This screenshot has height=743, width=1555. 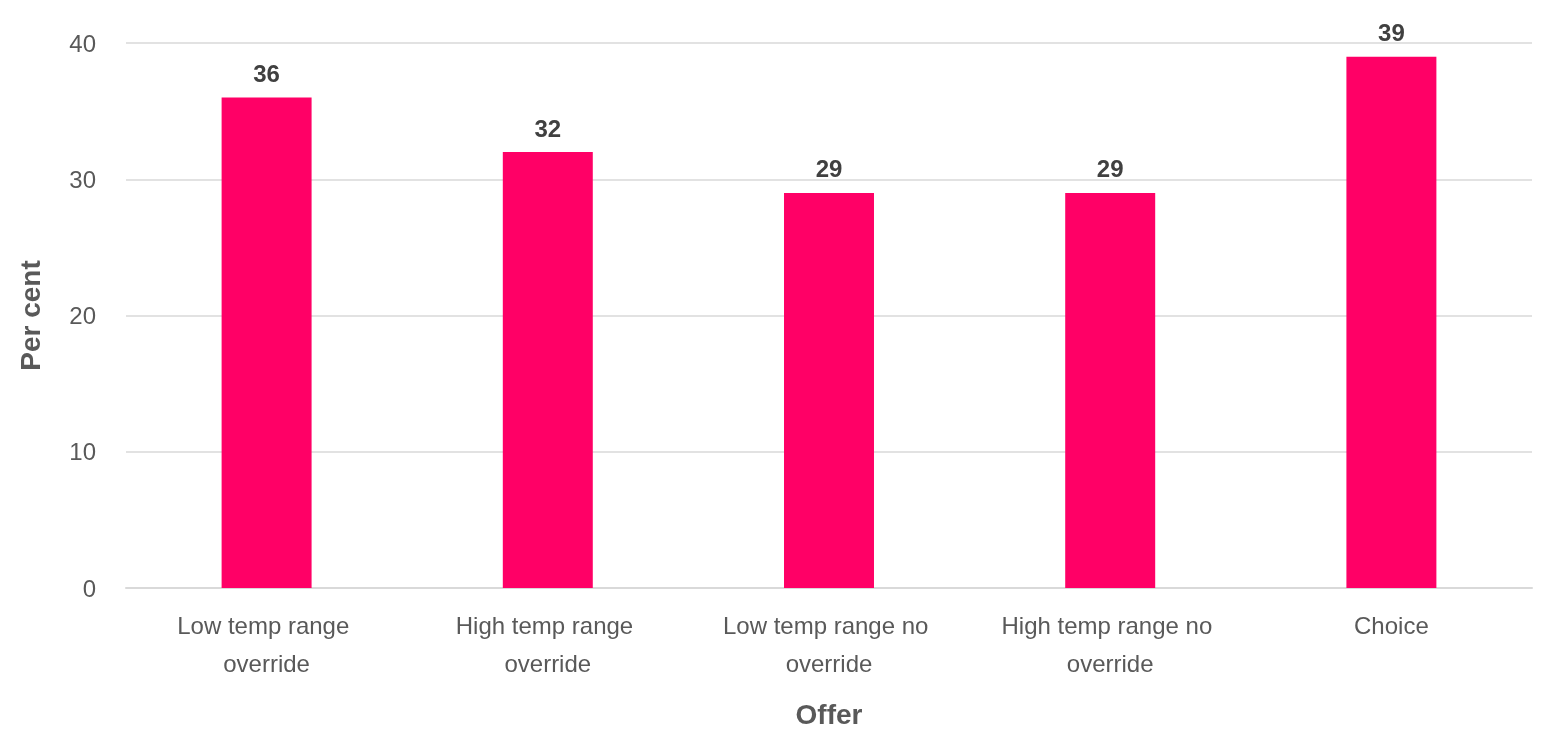 I want to click on data-label: 39, so click(x=1391, y=33).